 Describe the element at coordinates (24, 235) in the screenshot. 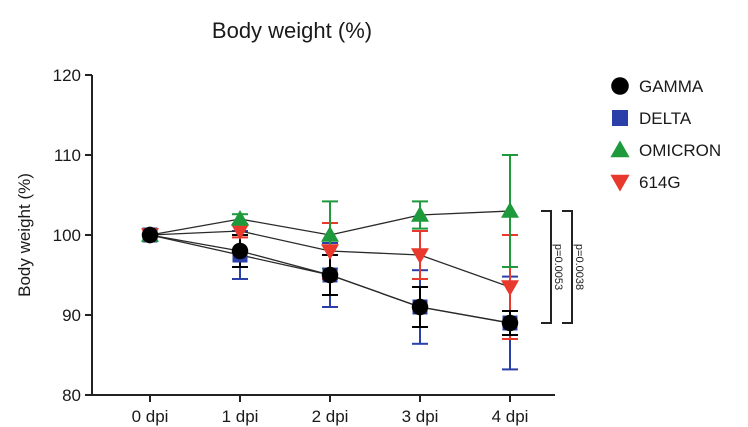

I see `y-axis-label: Body weight (%)` at that location.